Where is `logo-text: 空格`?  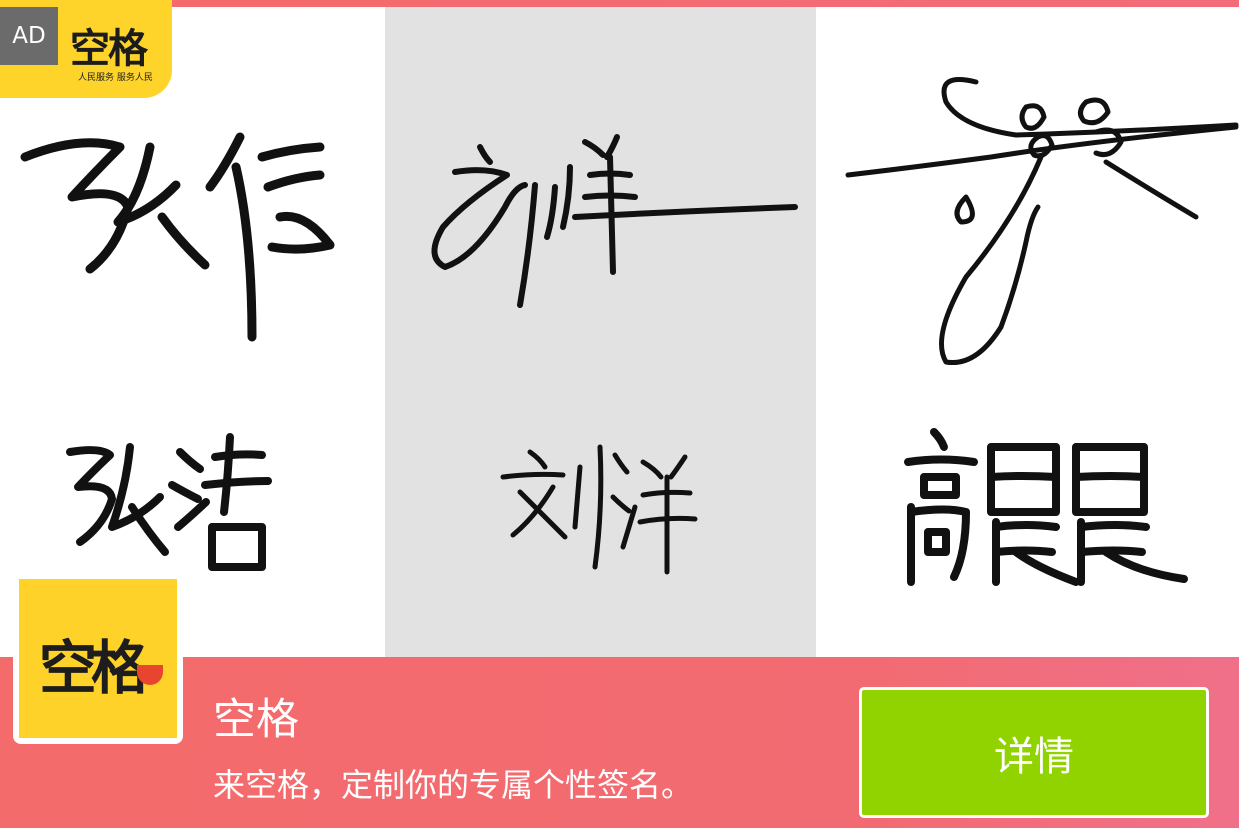
logo-text: 空格 is located at coordinates (94, 668).